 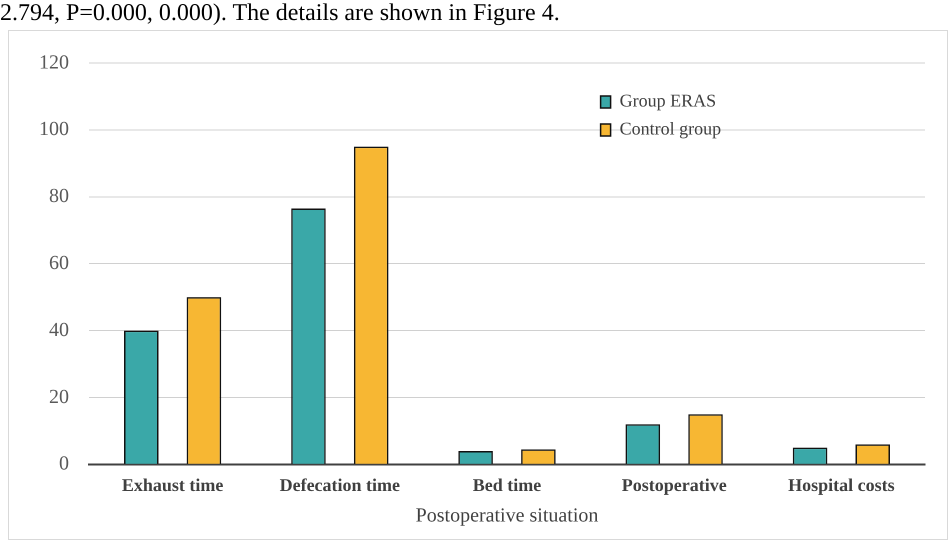 I want to click on y-tick-label: 80, so click(x=59, y=196).